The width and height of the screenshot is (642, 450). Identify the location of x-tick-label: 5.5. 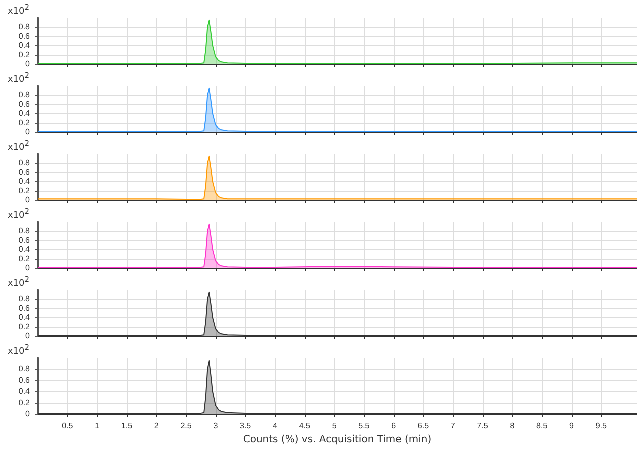
(364, 426).